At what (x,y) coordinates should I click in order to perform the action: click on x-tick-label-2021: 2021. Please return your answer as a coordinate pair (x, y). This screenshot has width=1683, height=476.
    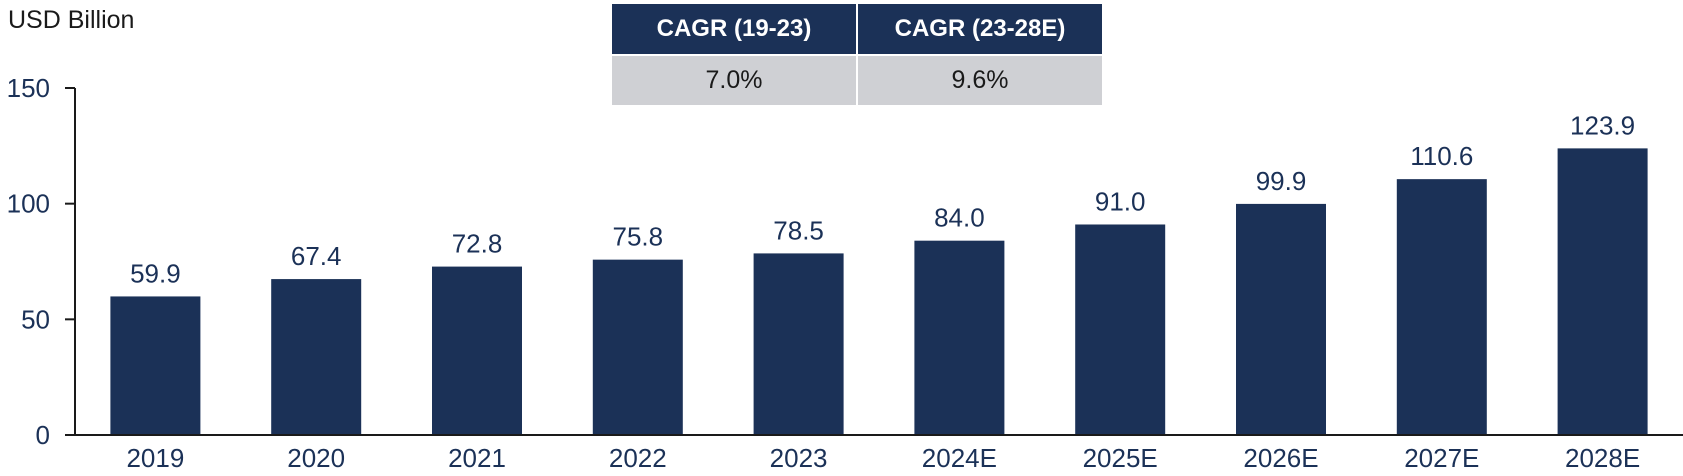
    Looking at the image, I should click on (477, 458).